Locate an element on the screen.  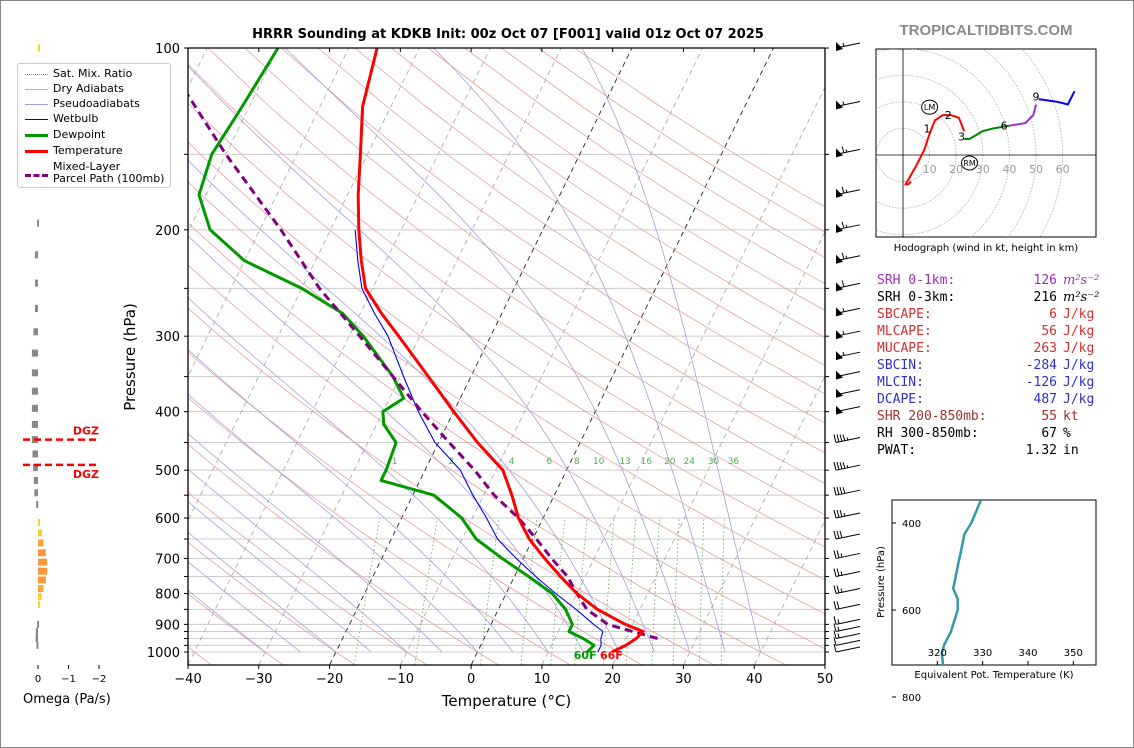
stat-label: SBCAPE: is located at coordinates (904, 314).